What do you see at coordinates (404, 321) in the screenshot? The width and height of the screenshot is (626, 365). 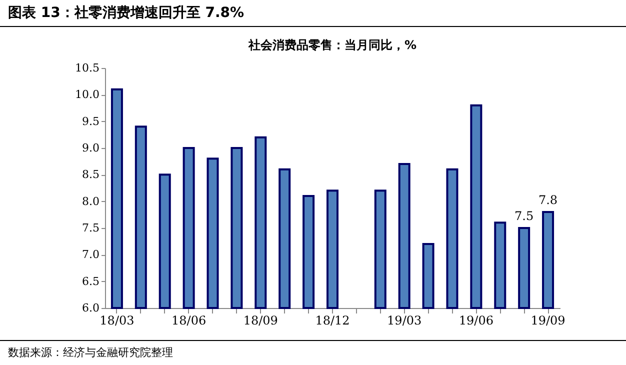 I see `x-tick-label: 19/03` at bounding box center [404, 321].